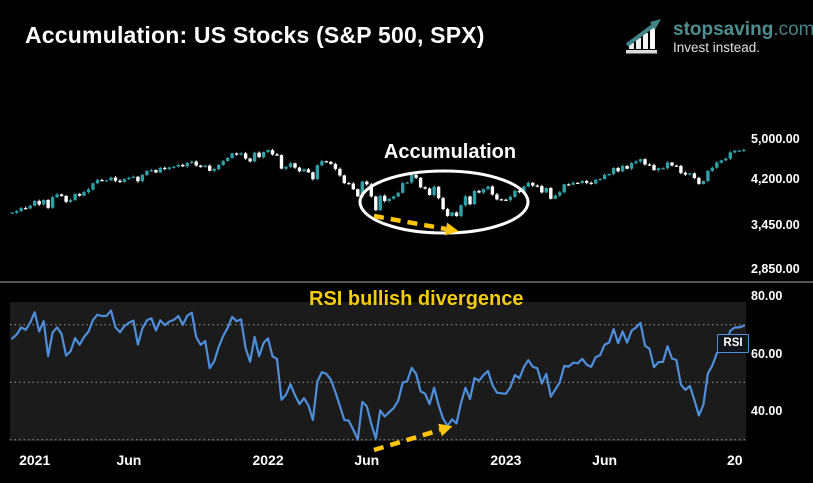 The width and height of the screenshot is (813, 483). What do you see at coordinates (450, 152) in the screenshot?
I see `accumulation-annotation-label: Accumulation` at bounding box center [450, 152].